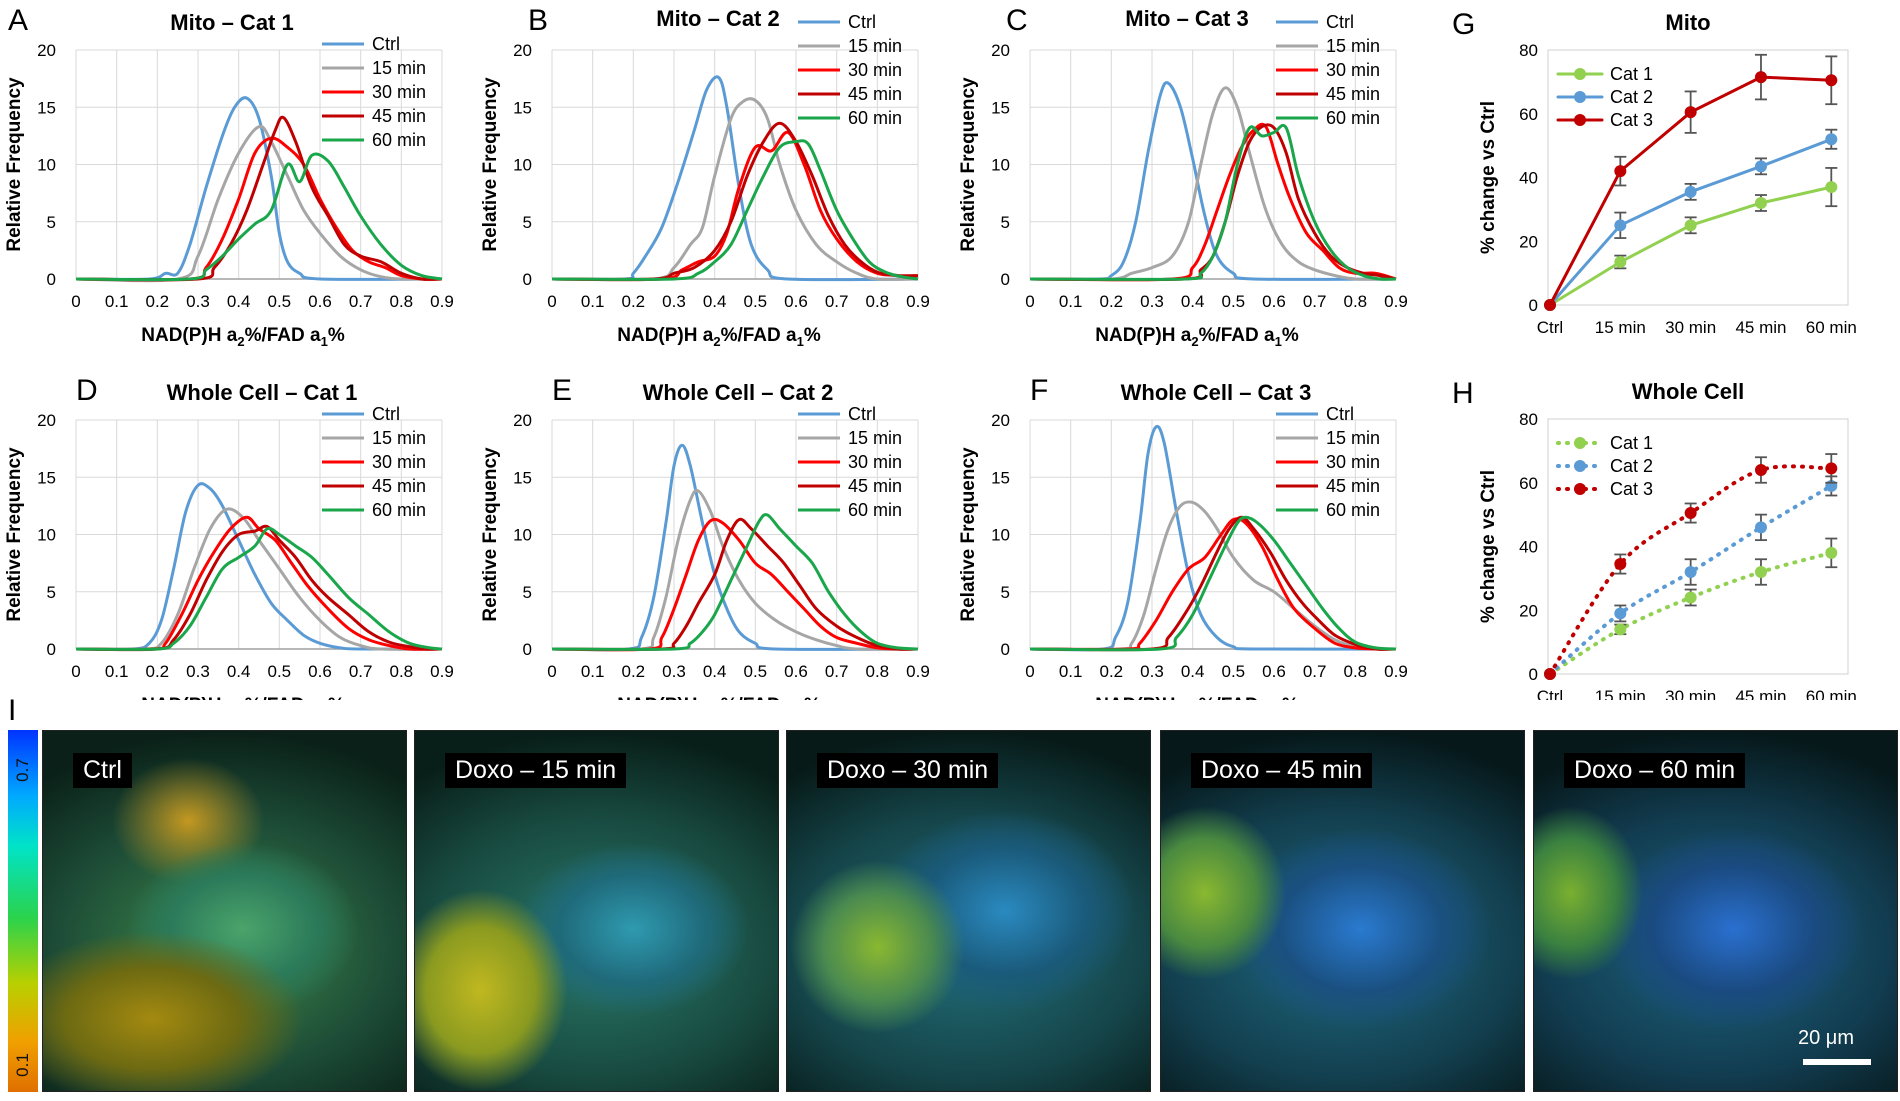  What do you see at coordinates (1837, 1062) in the screenshot?
I see `scale-bar` at bounding box center [1837, 1062].